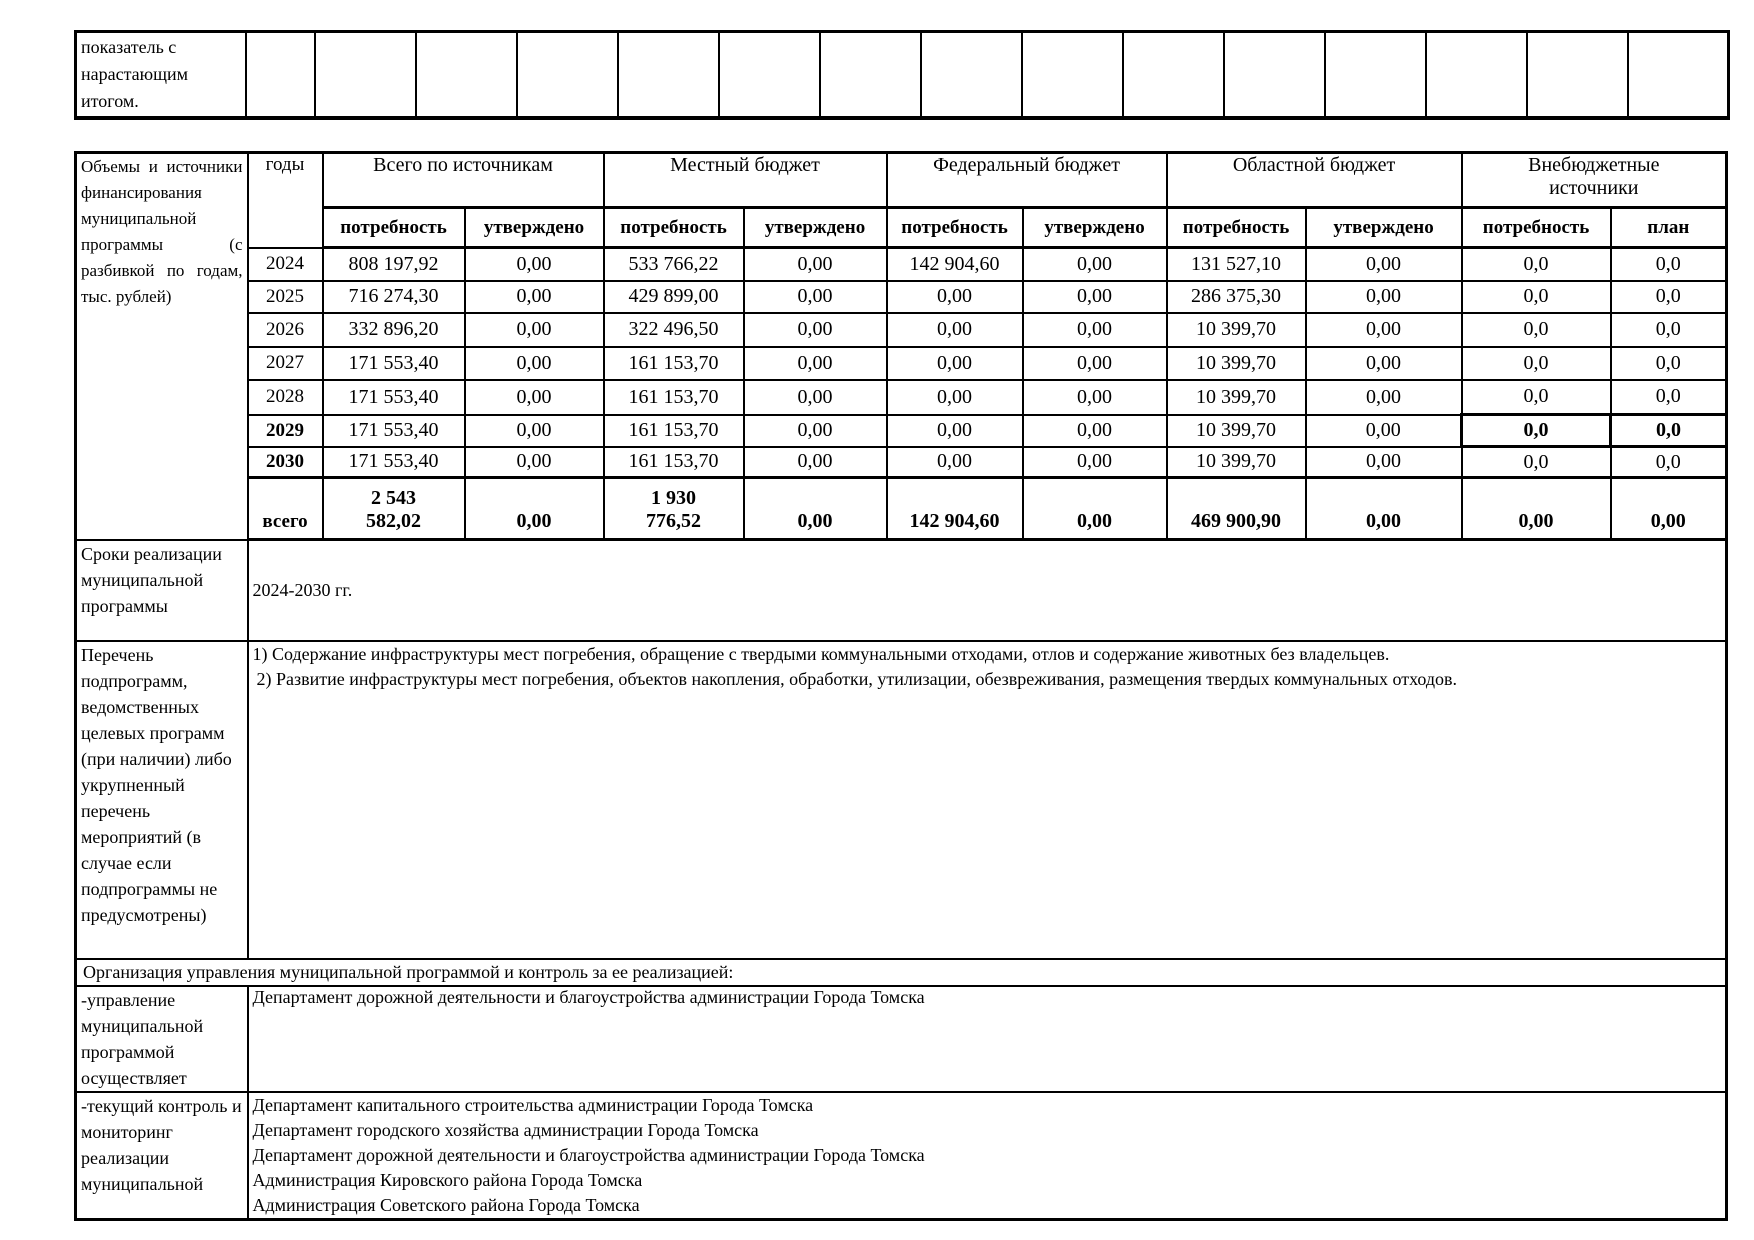 This screenshot has height=1240, width=1754. What do you see at coordinates (393, 296) in the screenshot?
I see `value-cell: 716 274,30` at bounding box center [393, 296].